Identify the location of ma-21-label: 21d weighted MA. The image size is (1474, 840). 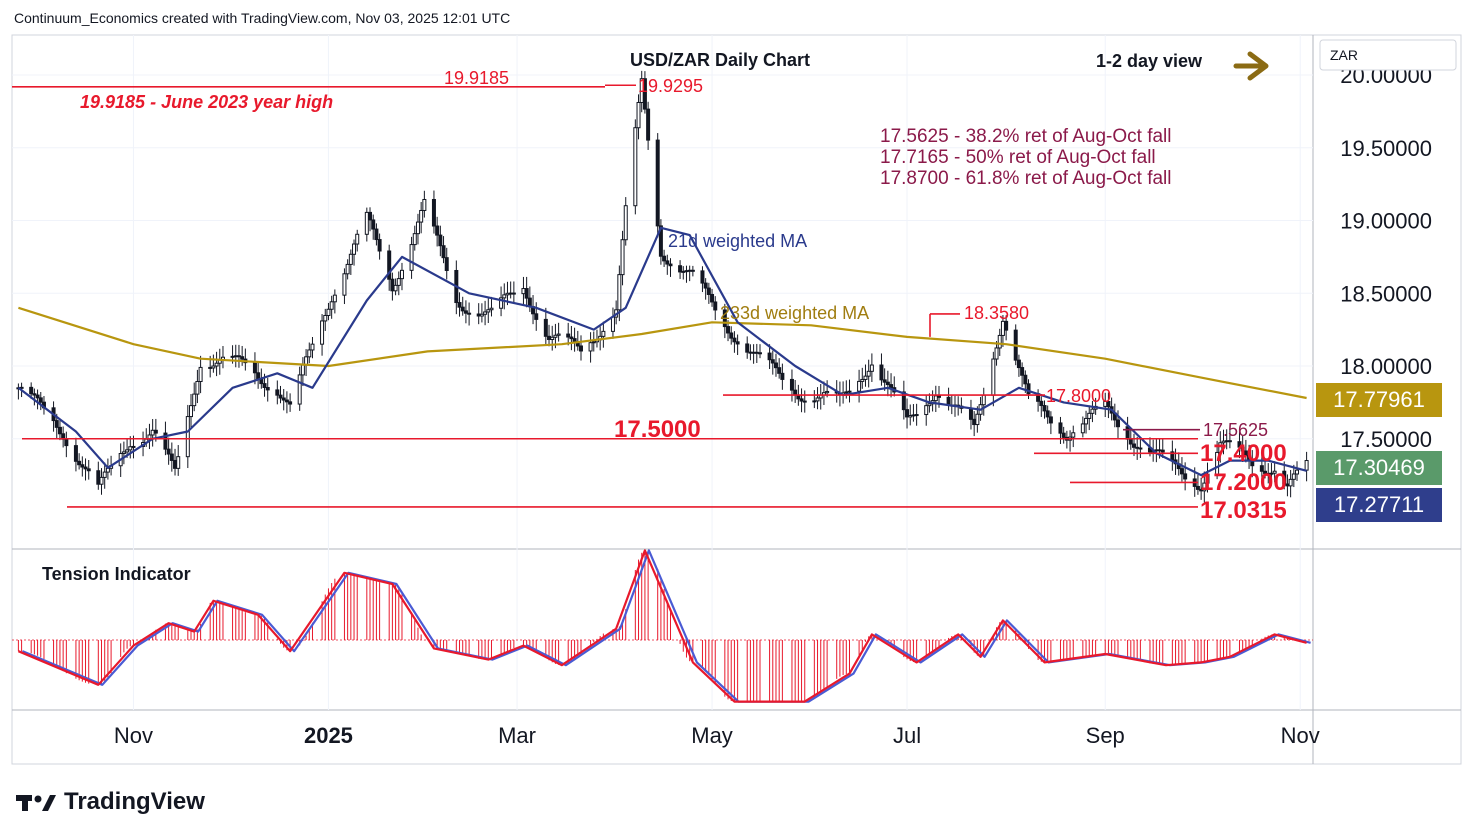
(737, 241).